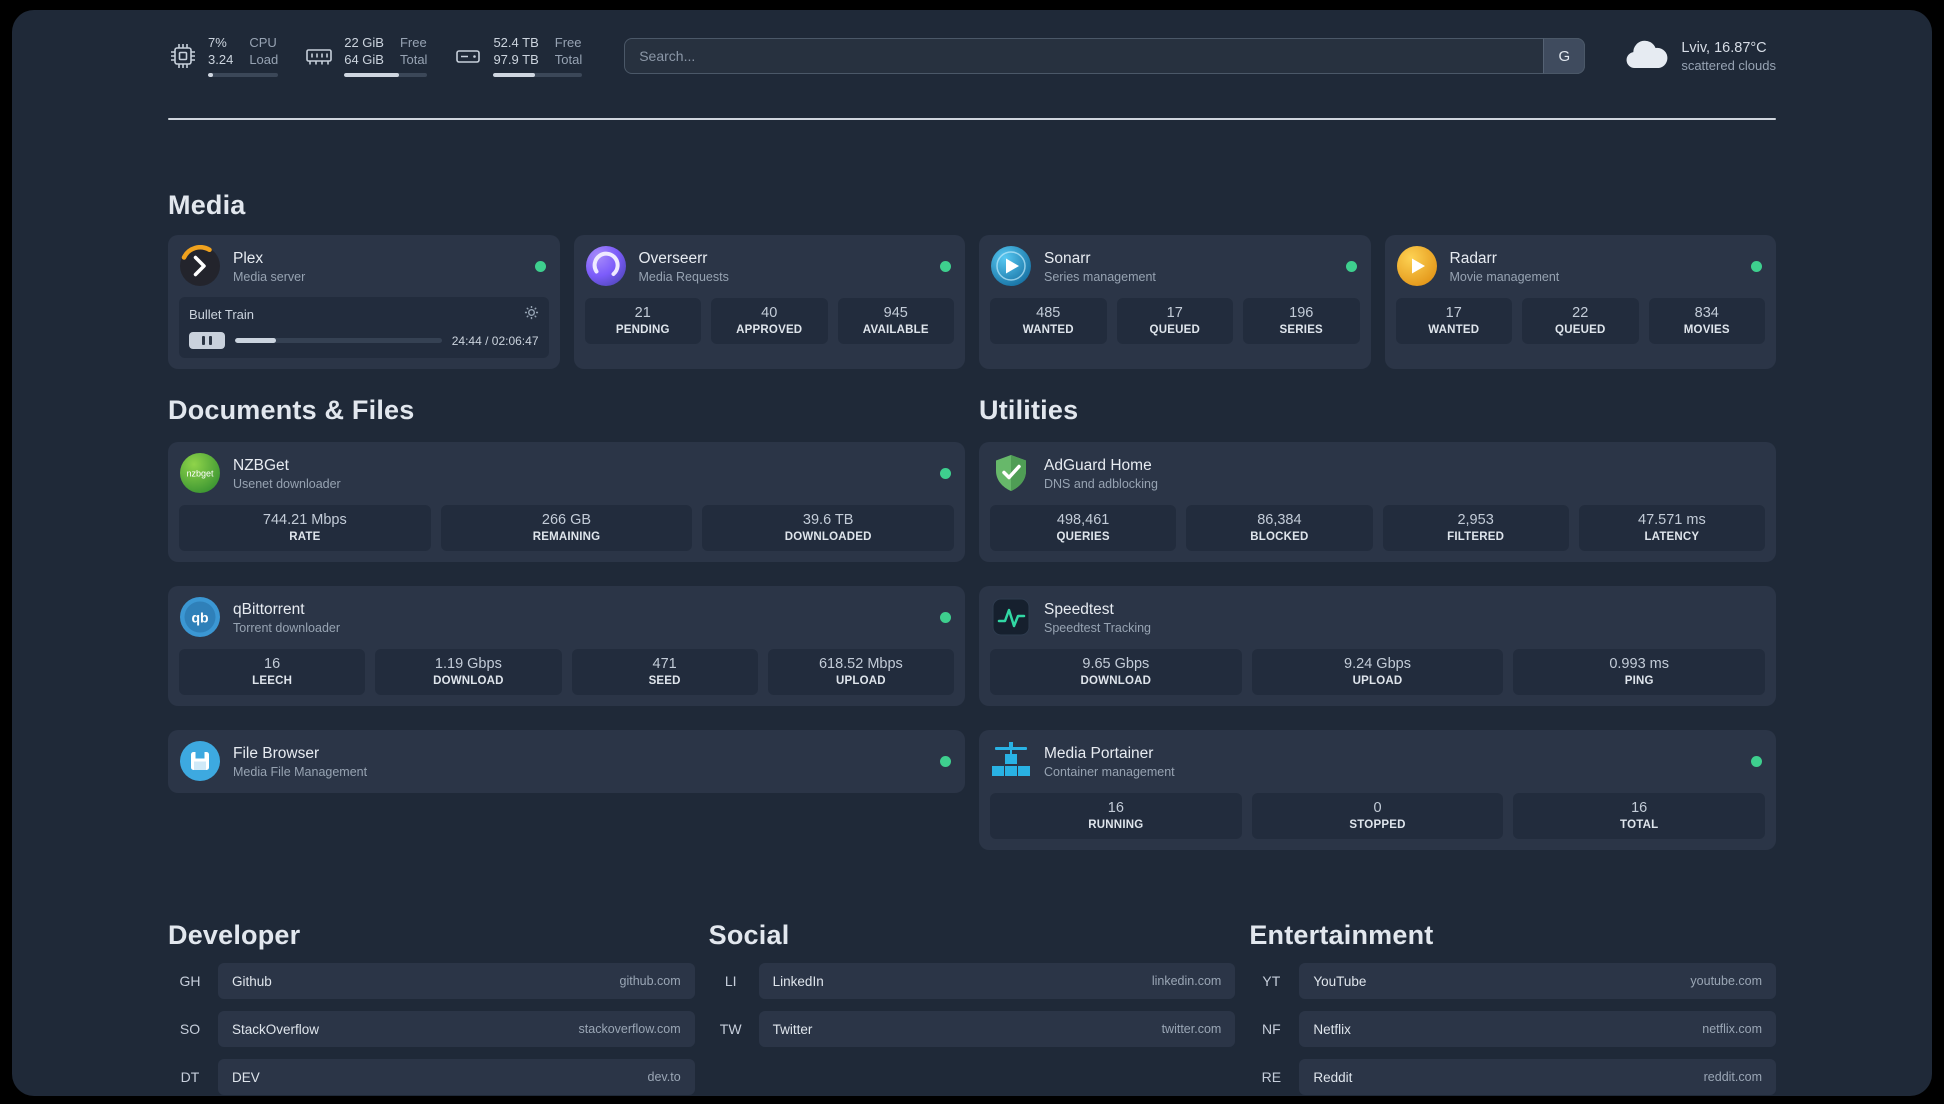 Image resolution: width=1944 pixels, height=1104 pixels. I want to click on service-name: Overseerr, so click(673, 258).